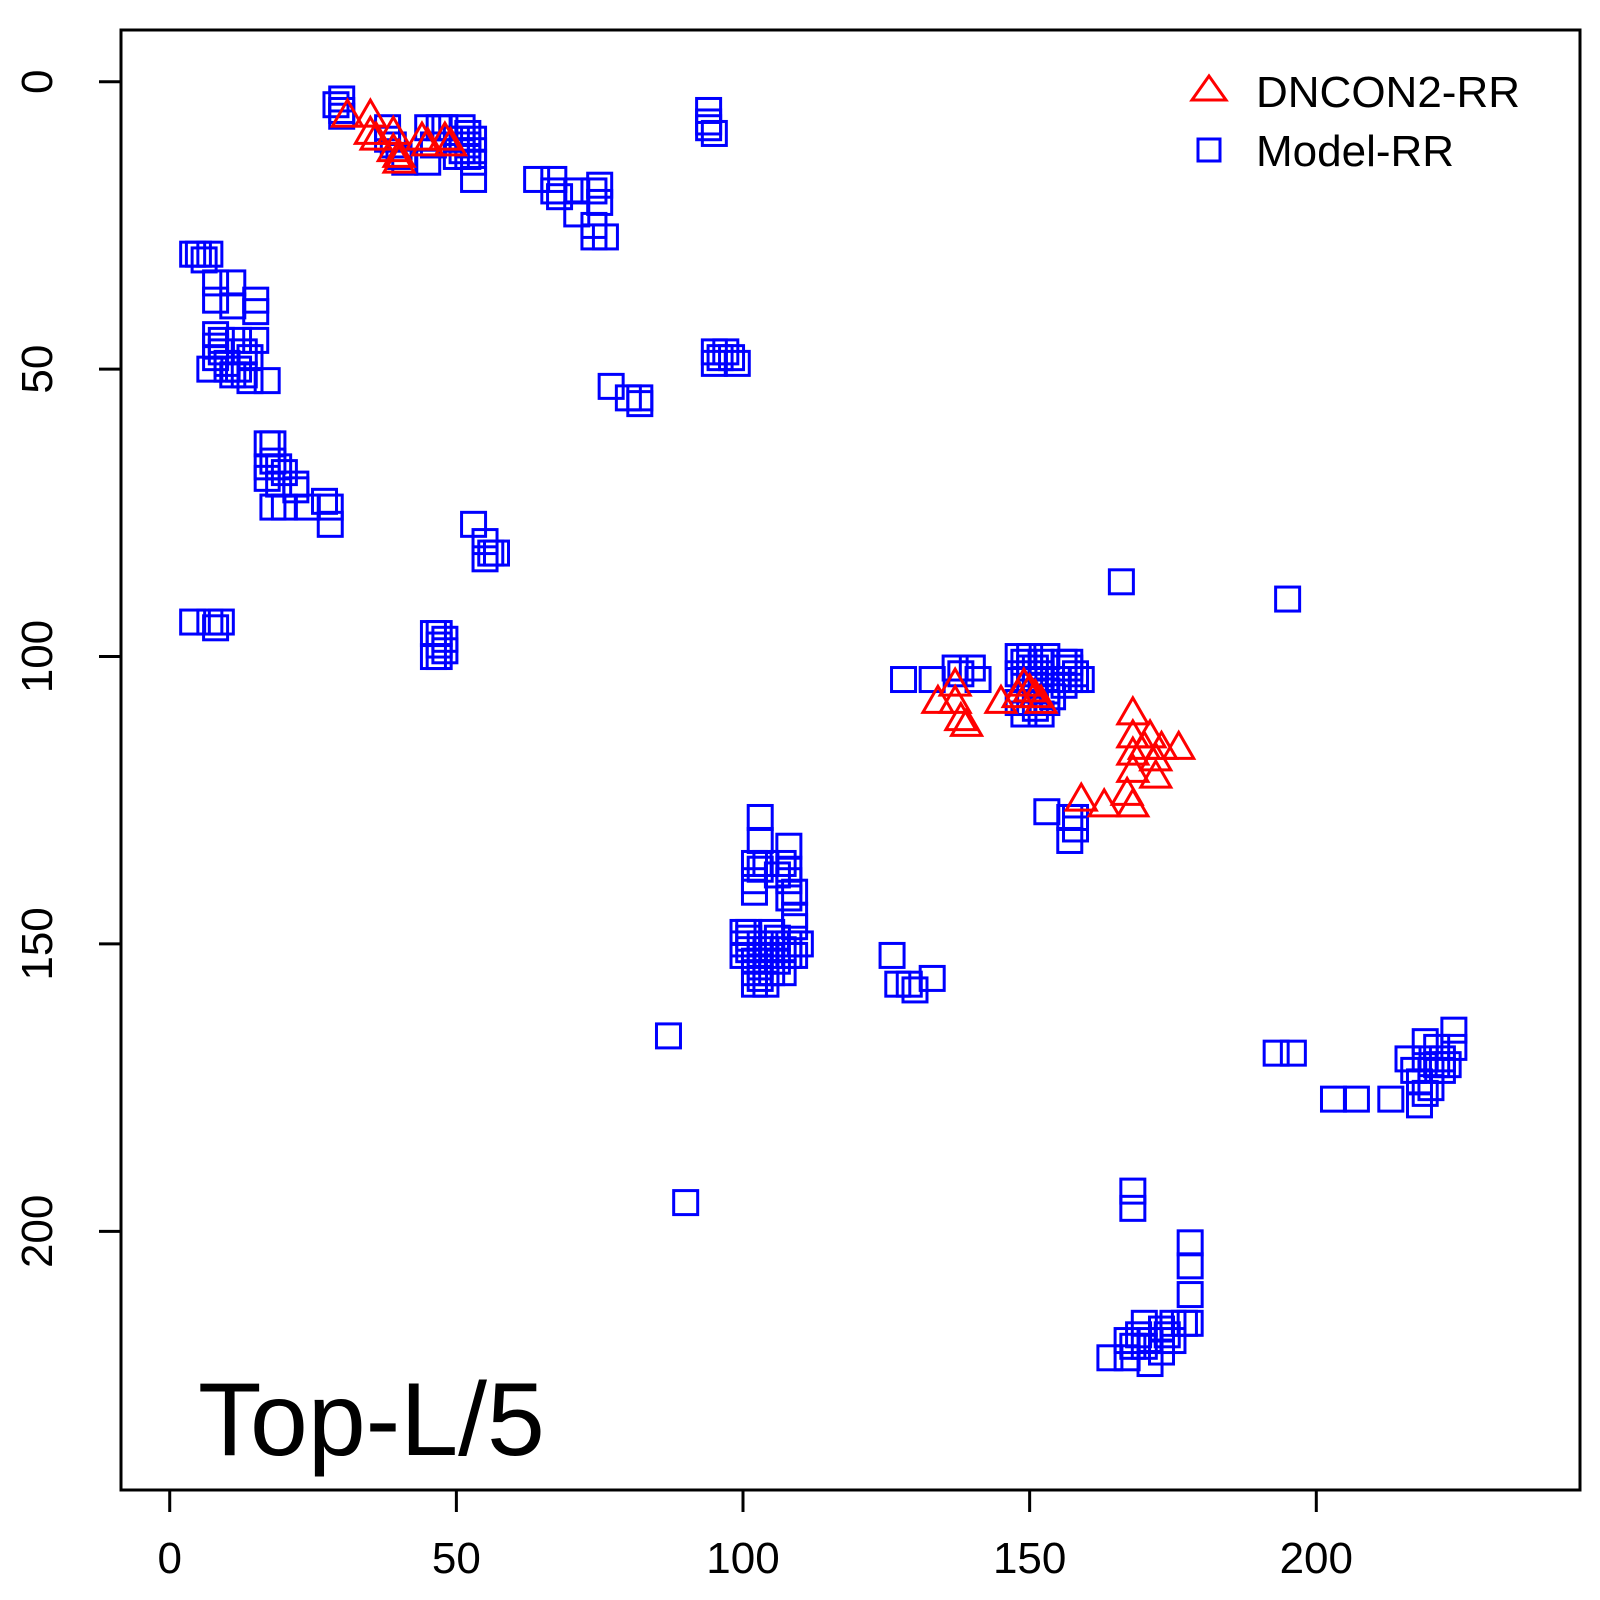  I want to click on legend-label-model-rr: Model-RR, so click(1355, 151).